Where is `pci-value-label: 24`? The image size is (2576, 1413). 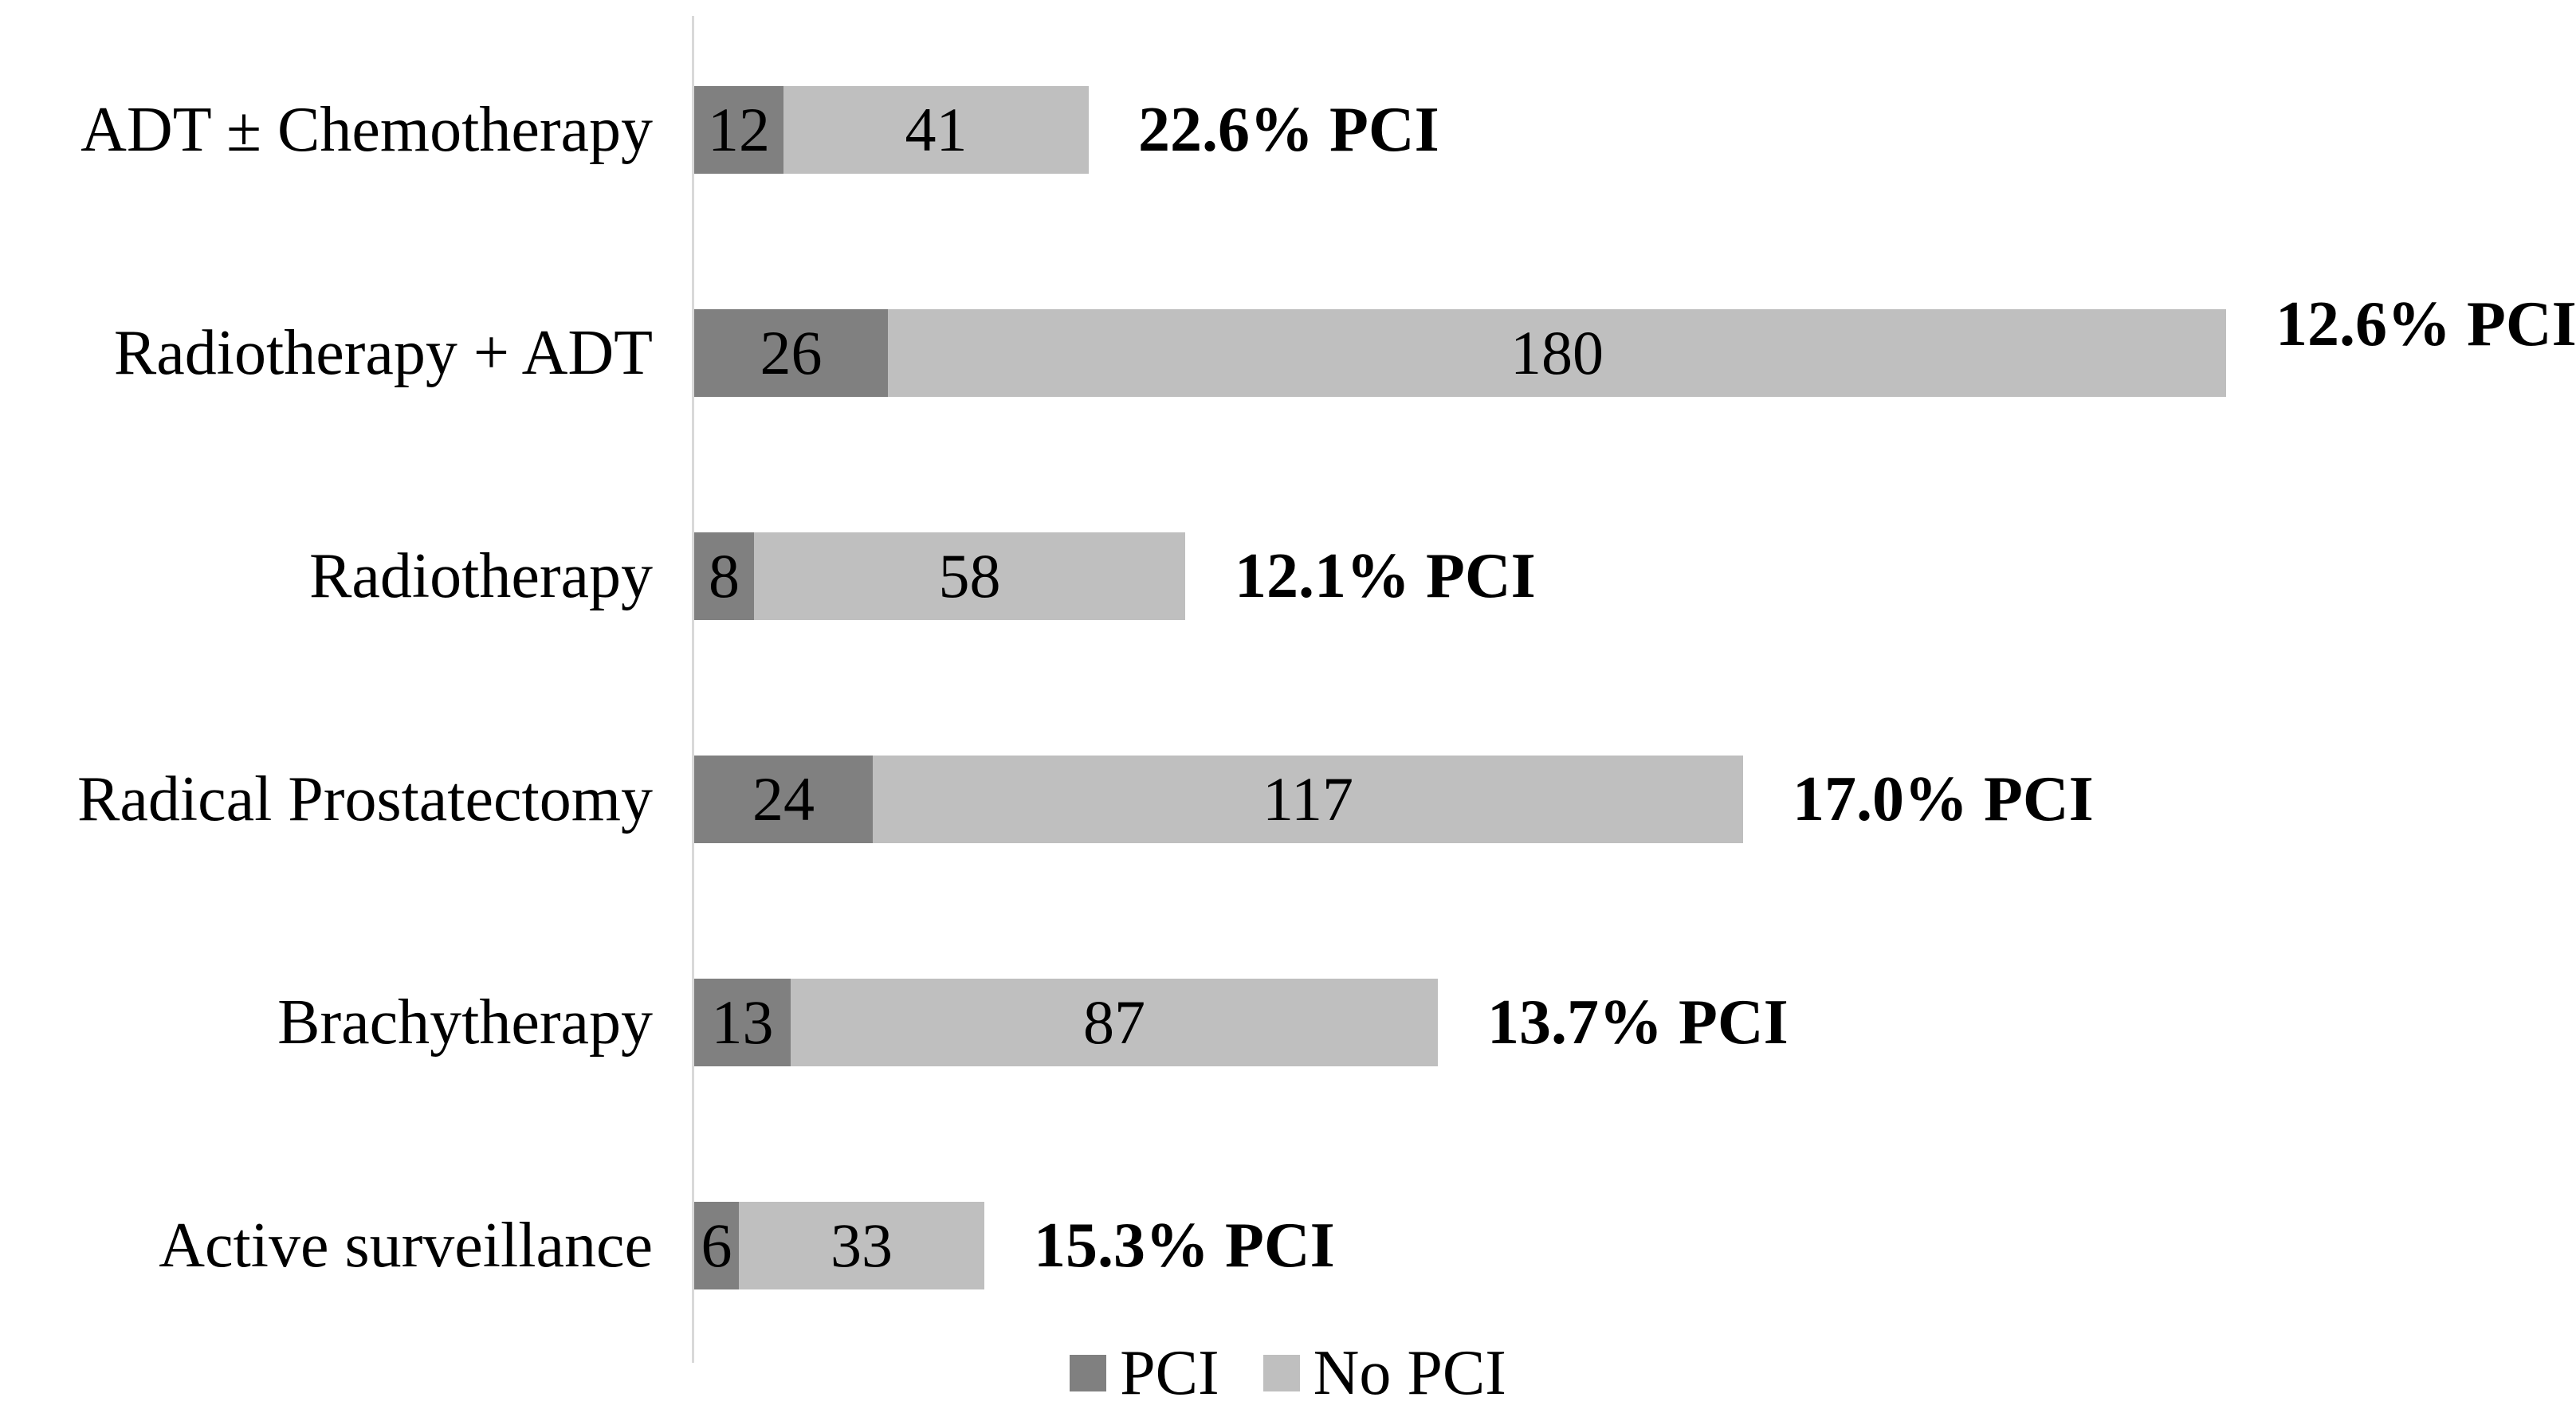
pci-value-label: 24 is located at coordinates (783, 799).